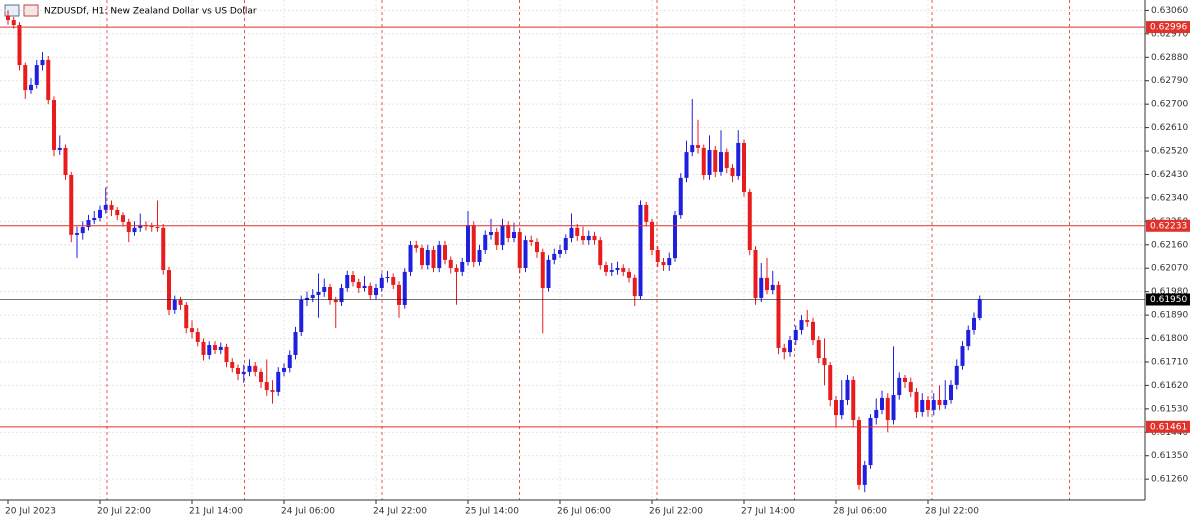  What do you see at coordinates (124, 512) in the screenshot?
I see `x-tick-label: 20 Jul 22:00` at bounding box center [124, 512].